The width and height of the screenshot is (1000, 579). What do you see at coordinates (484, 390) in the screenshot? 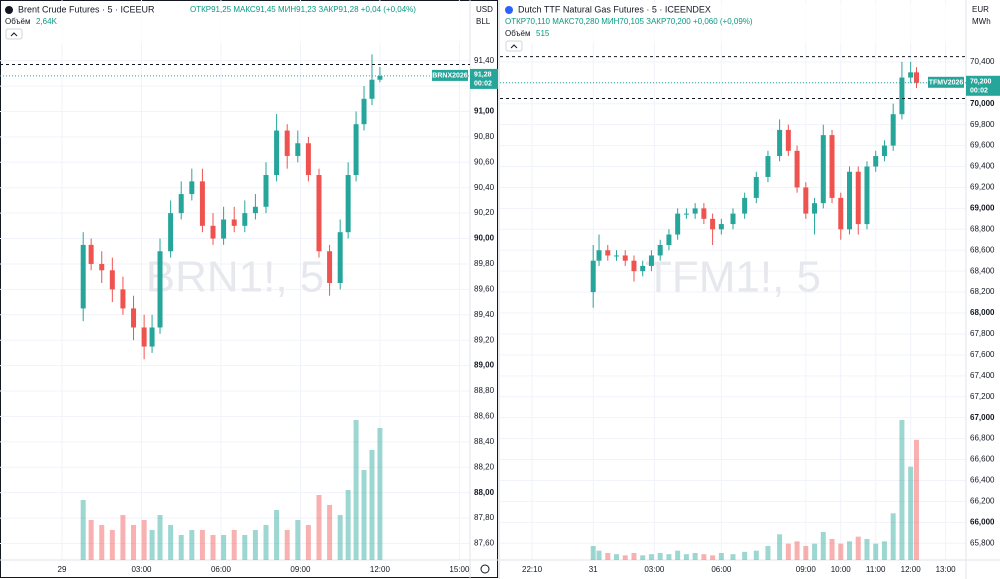
I see `y-tick-label: 88,80` at bounding box center [484, 390].